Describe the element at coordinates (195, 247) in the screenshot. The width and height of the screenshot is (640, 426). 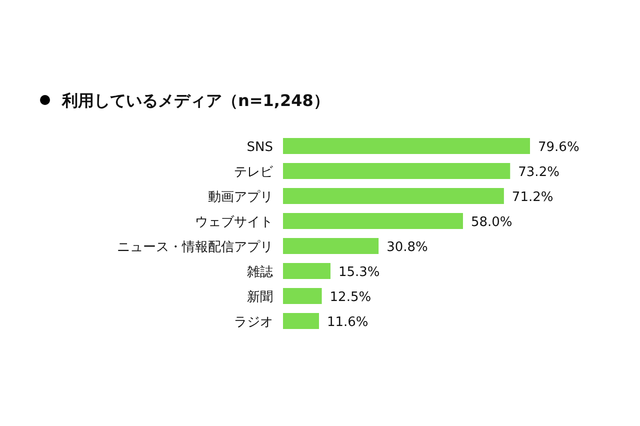
I see `y-tick-label: ニュース・情報配信アプリ` at that location.